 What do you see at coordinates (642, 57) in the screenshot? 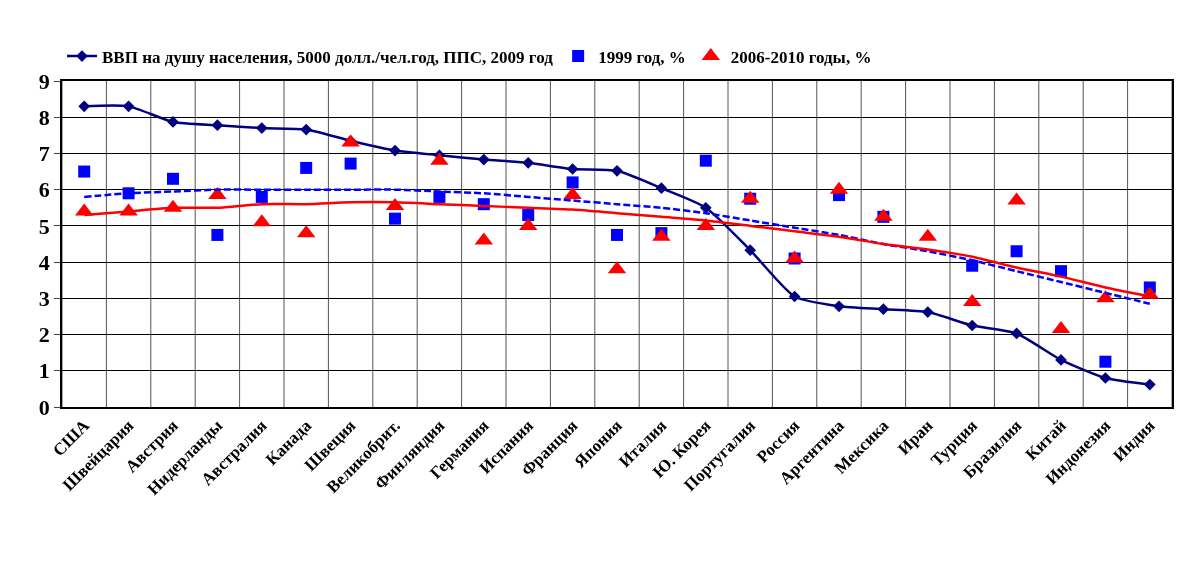
I see `legend-label: 1999 год, %` at bounding box center [642, 57].